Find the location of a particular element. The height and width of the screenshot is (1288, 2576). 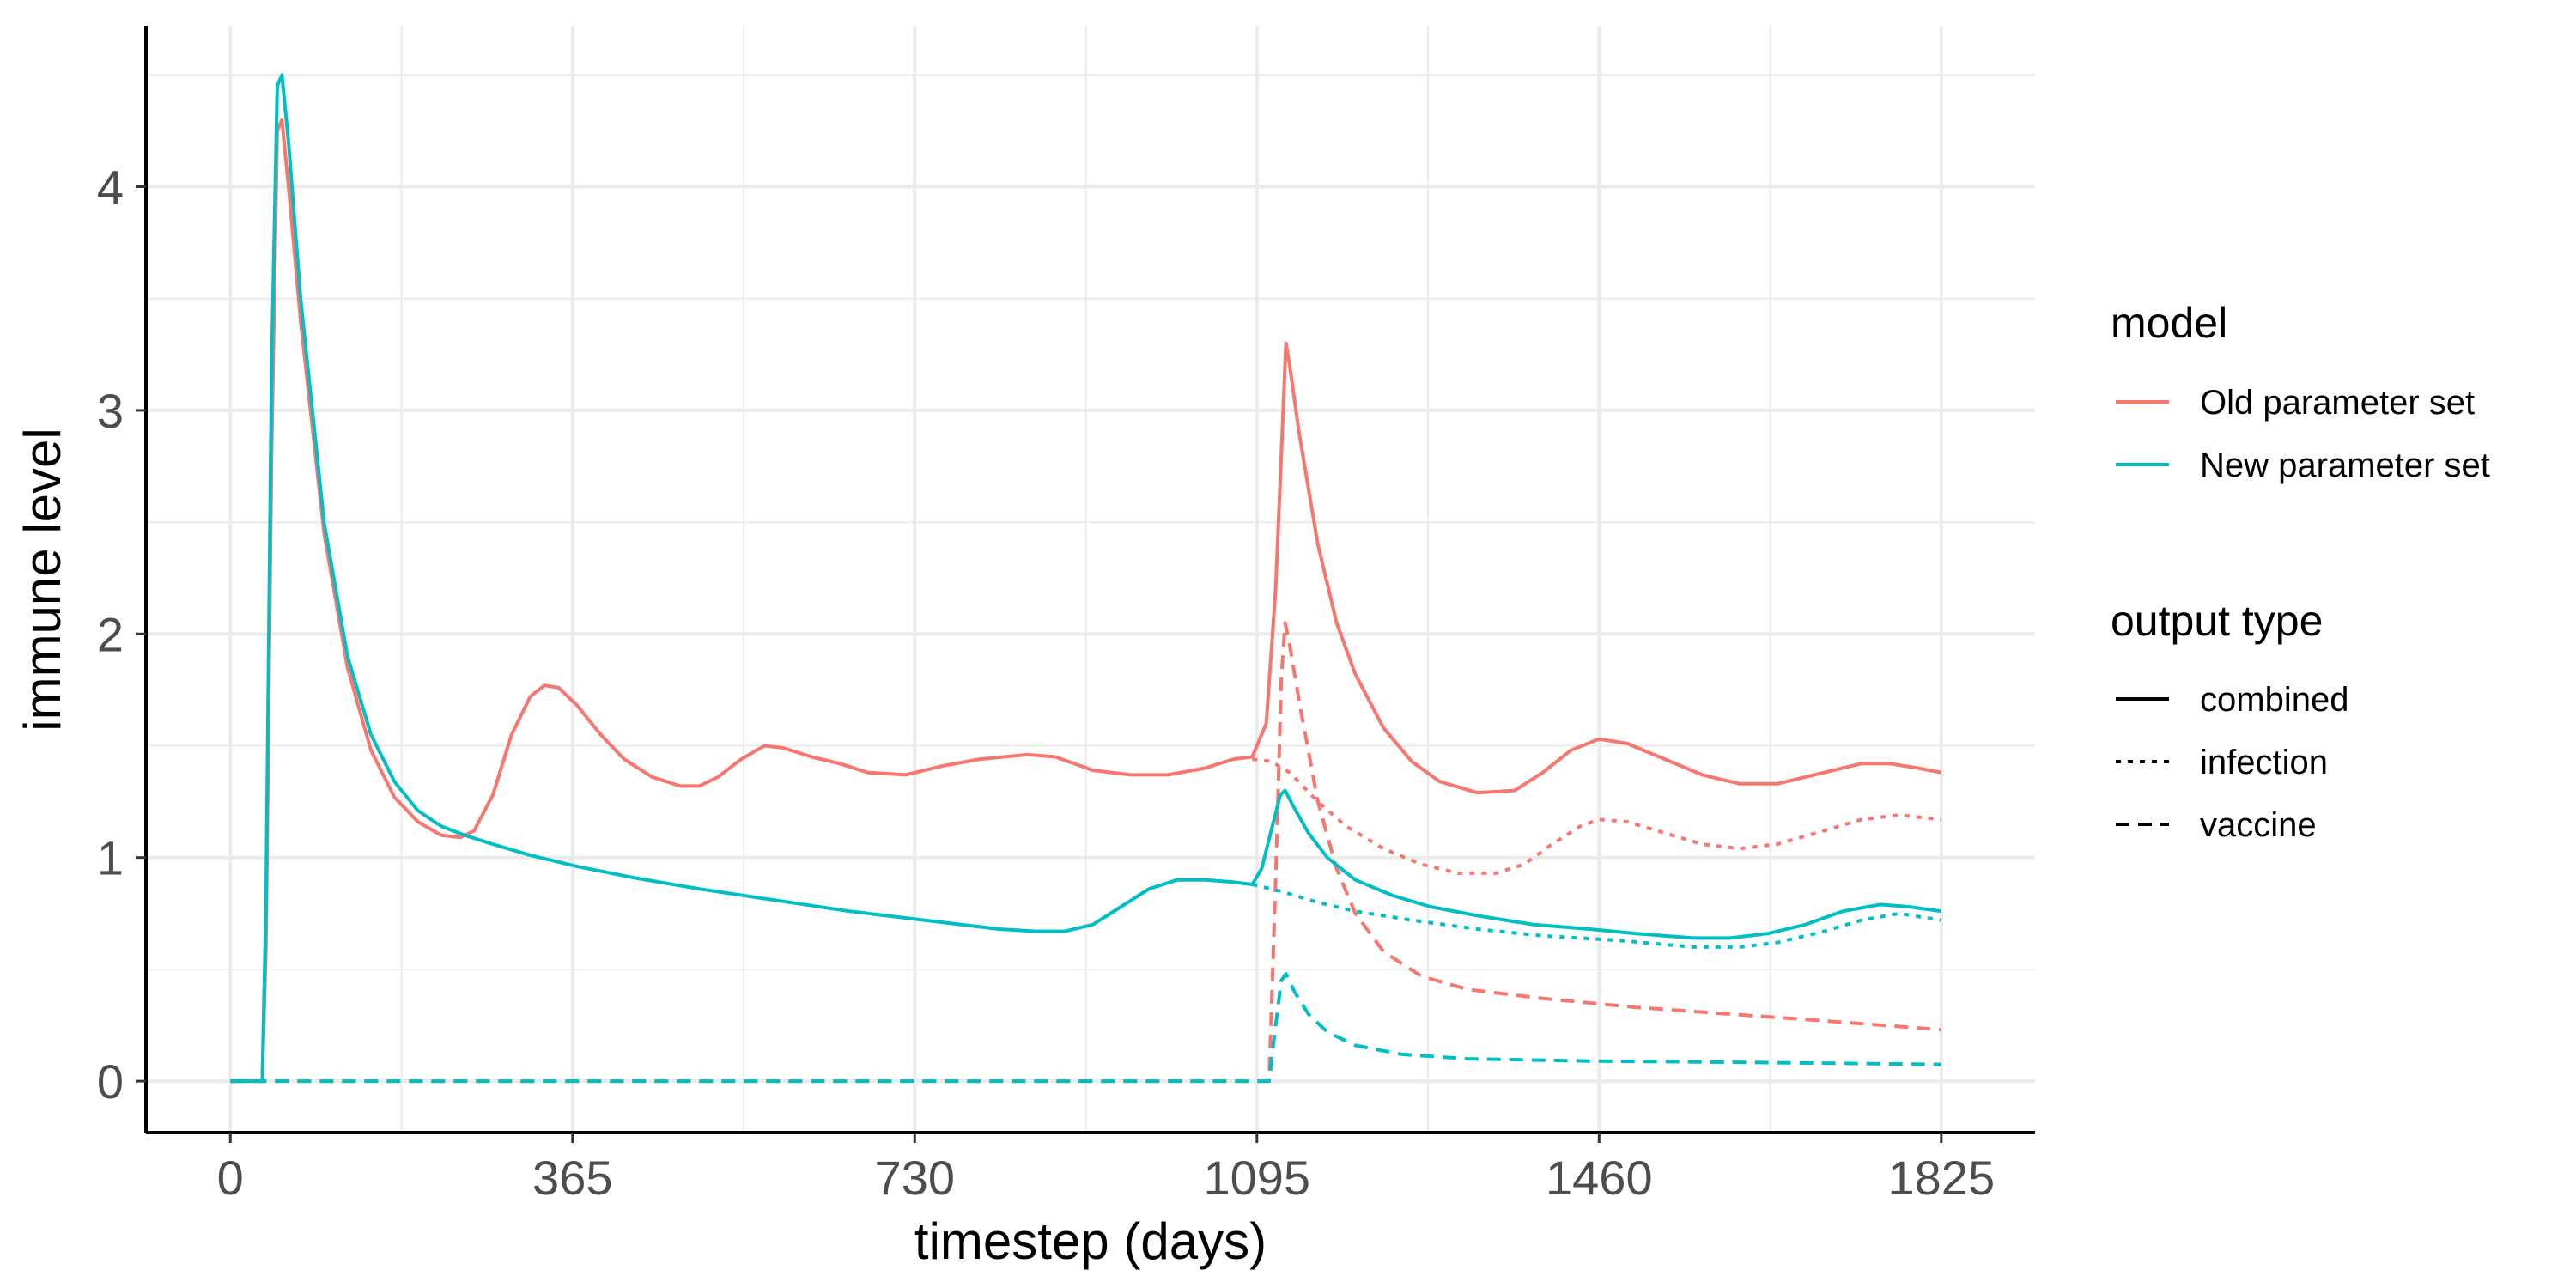

y-tick-label: 3 is located at coordinates (111, 411).